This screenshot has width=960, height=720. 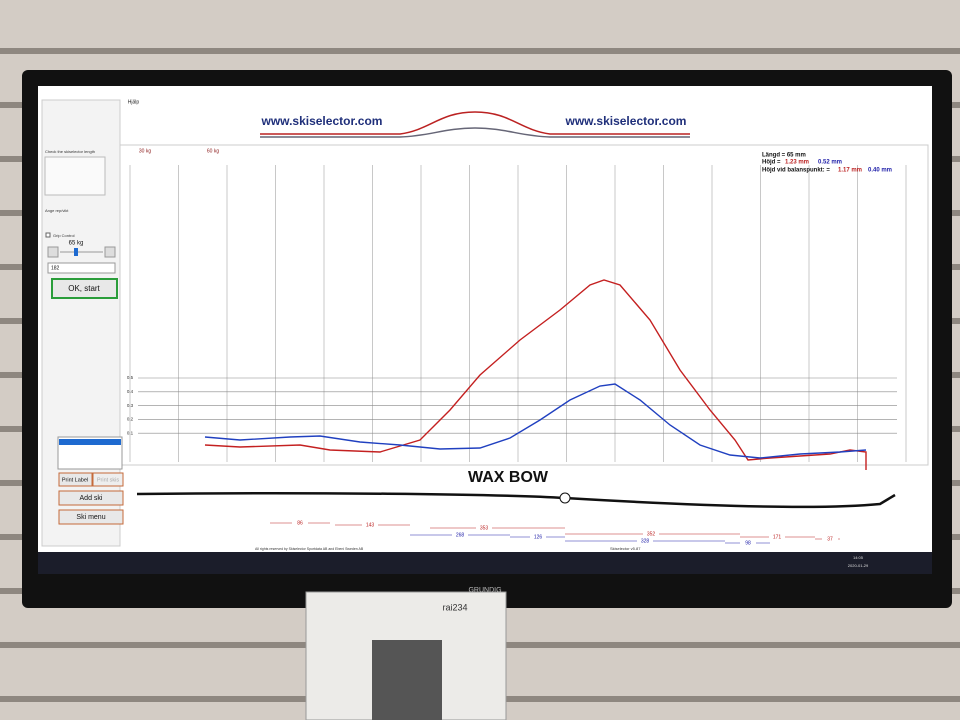 I want to click on slider-thumb, so click(x=76, y=252).